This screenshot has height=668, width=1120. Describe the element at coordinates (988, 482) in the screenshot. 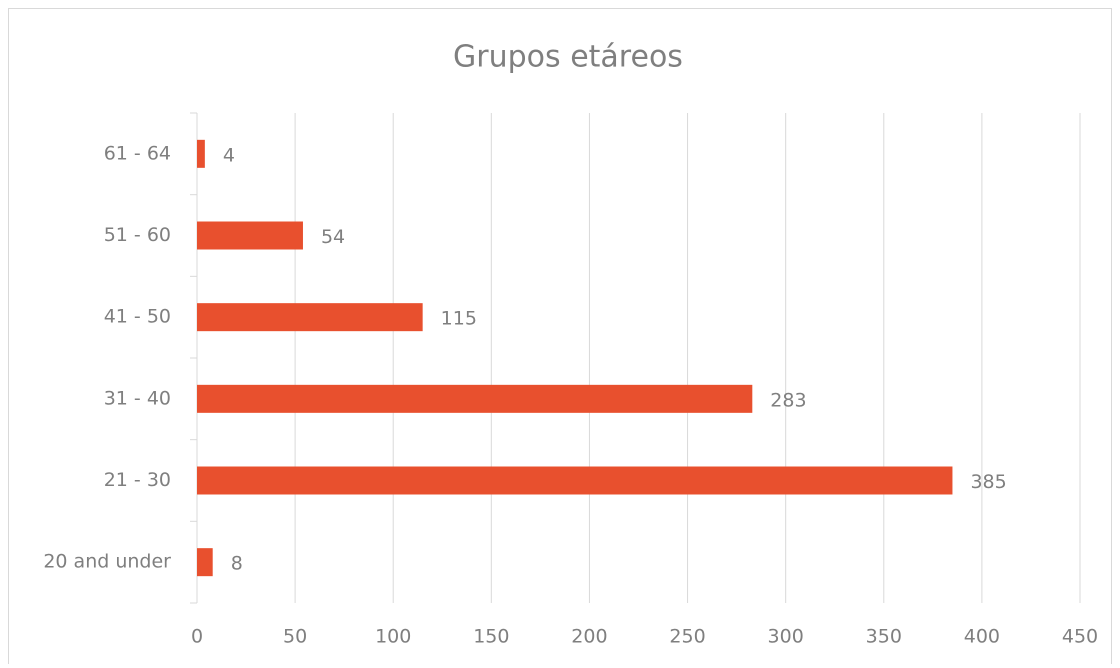

I see `data-label: 385` at that location.